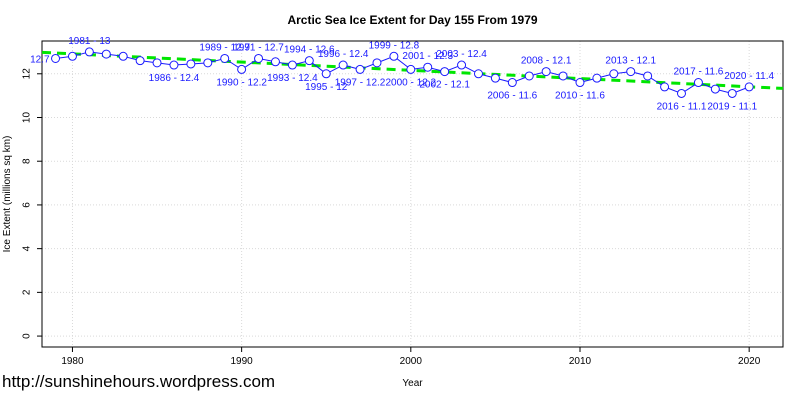 The width and height of the screenshot is (801, 400). What do you see at coordinates (360, 82) in the screenshot?
I see `data-label: 1997 - 12.2` at bounding box center [360, 82].